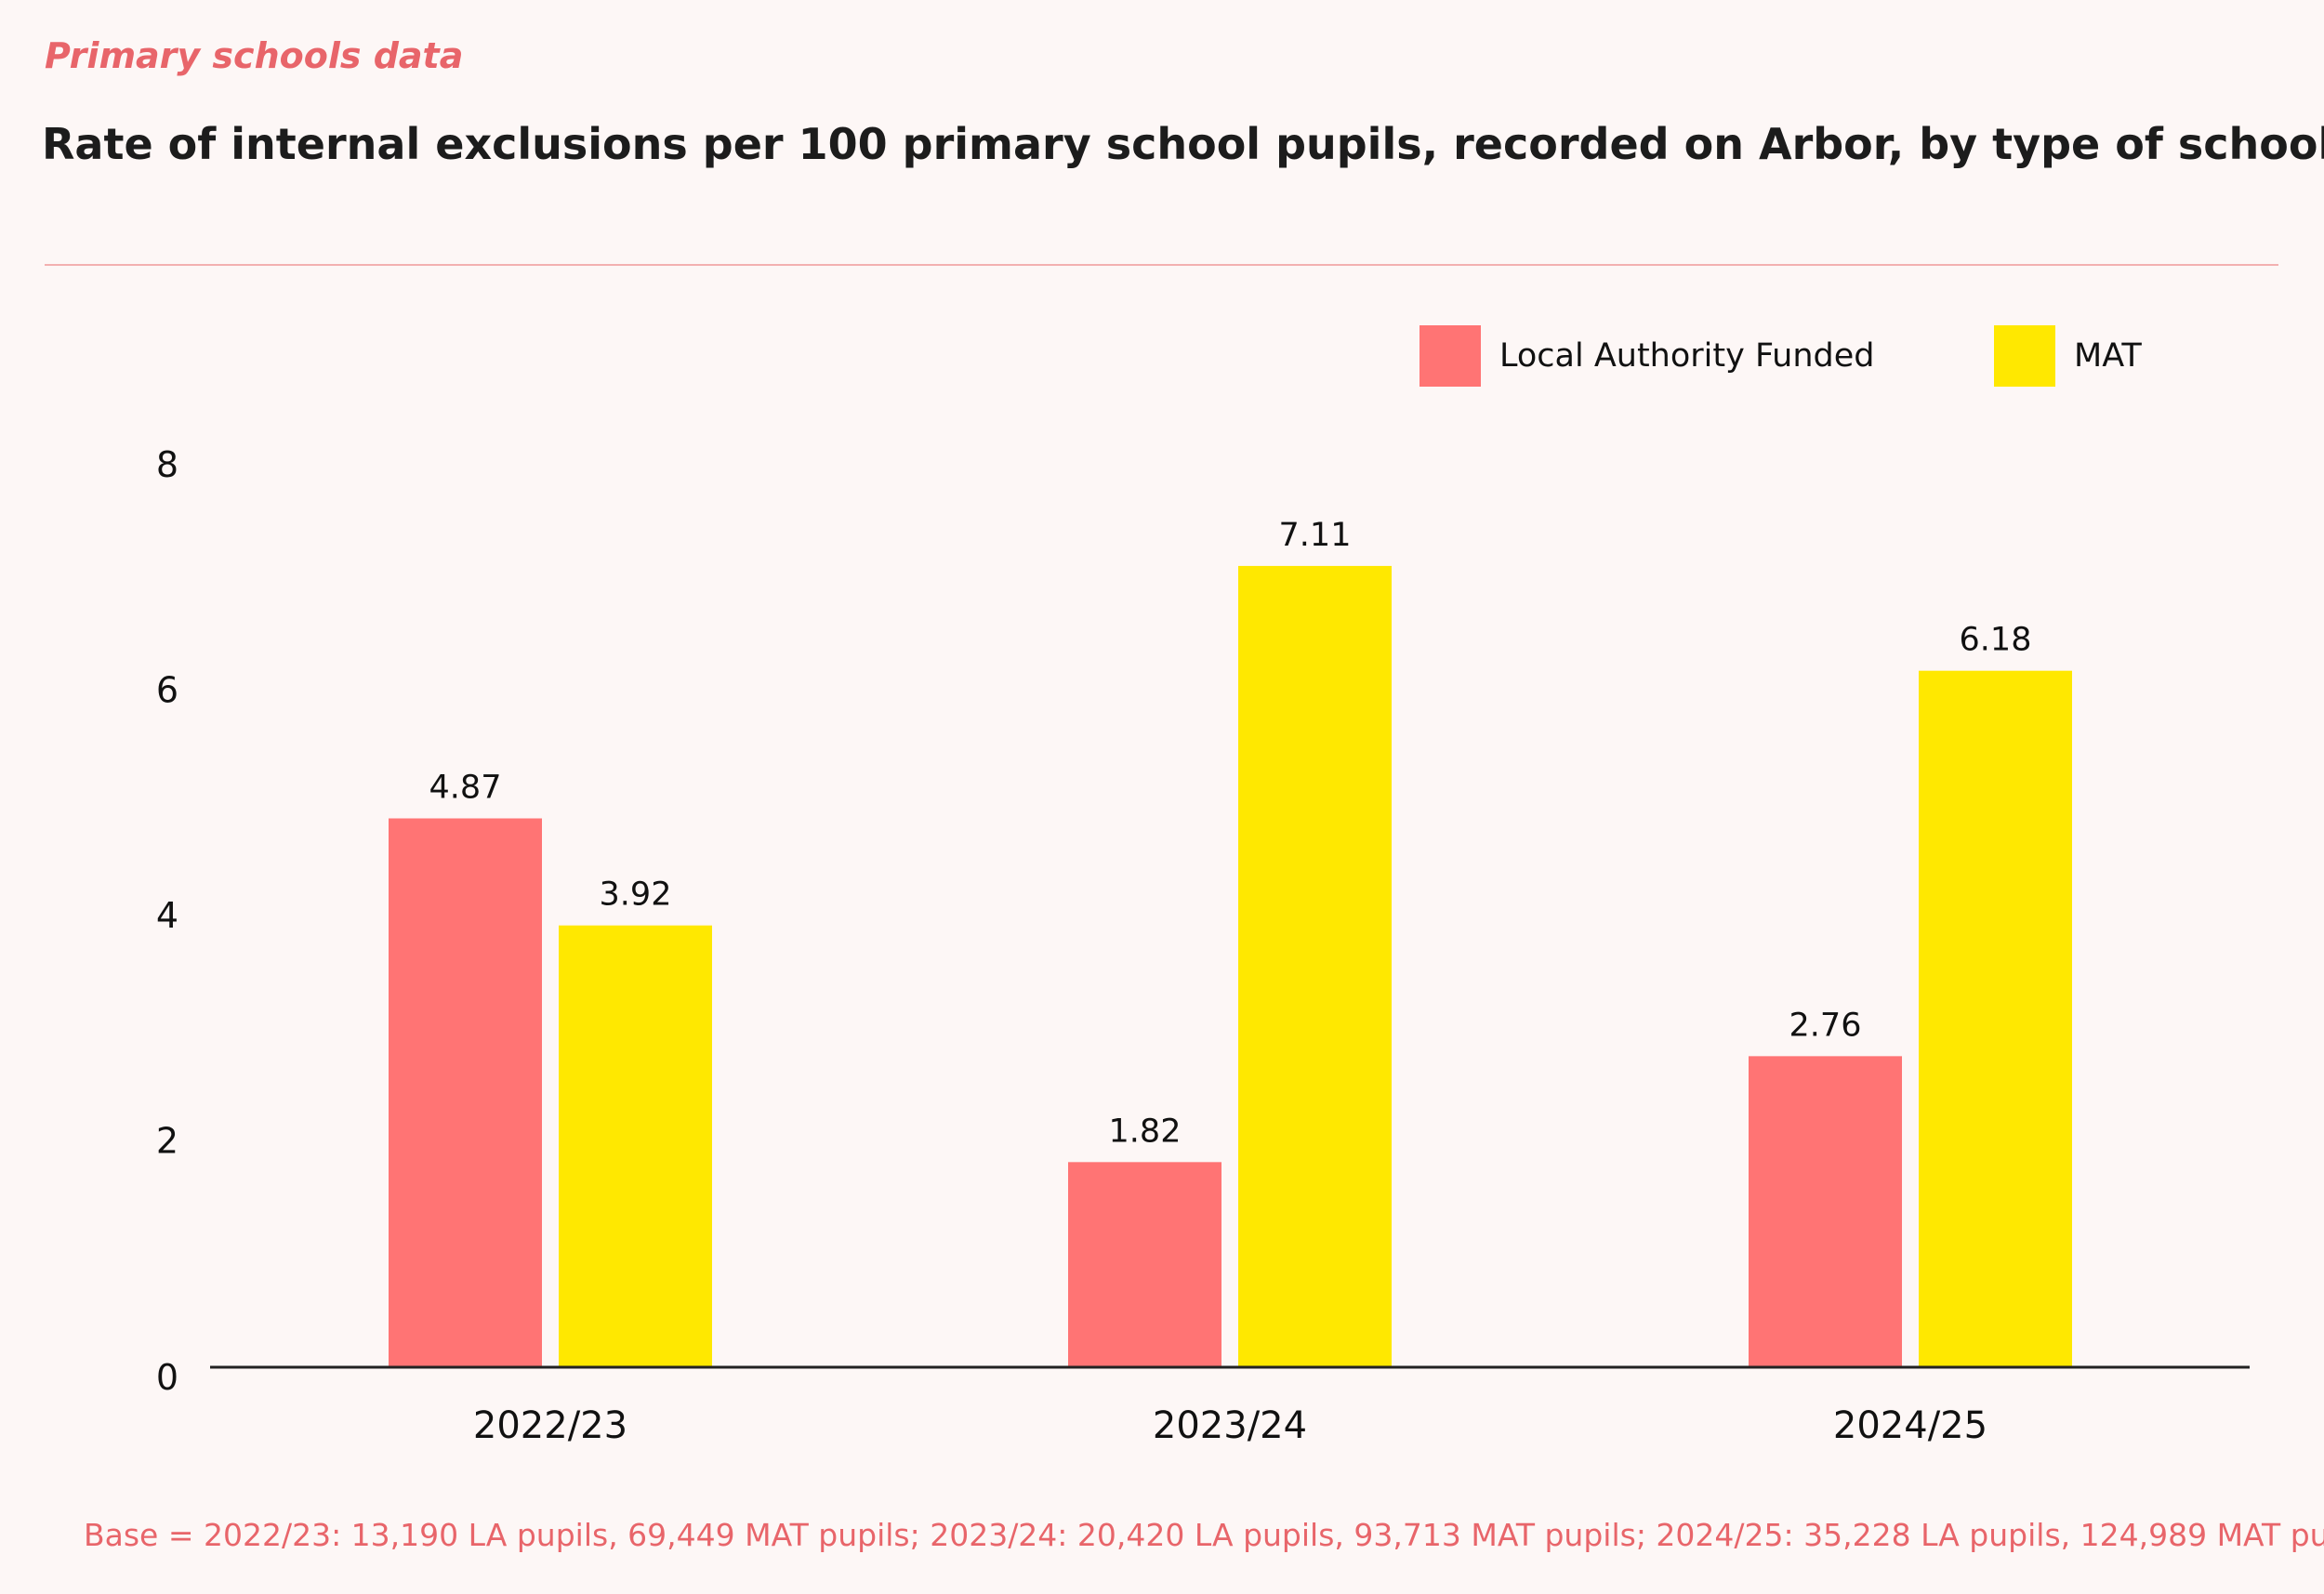 This screenshot has width=2324, height=1594. What do you see at coordinates (167, 464) in the screenshot?
I see `y-tick-label: 8` at bounding box center [167, 464].